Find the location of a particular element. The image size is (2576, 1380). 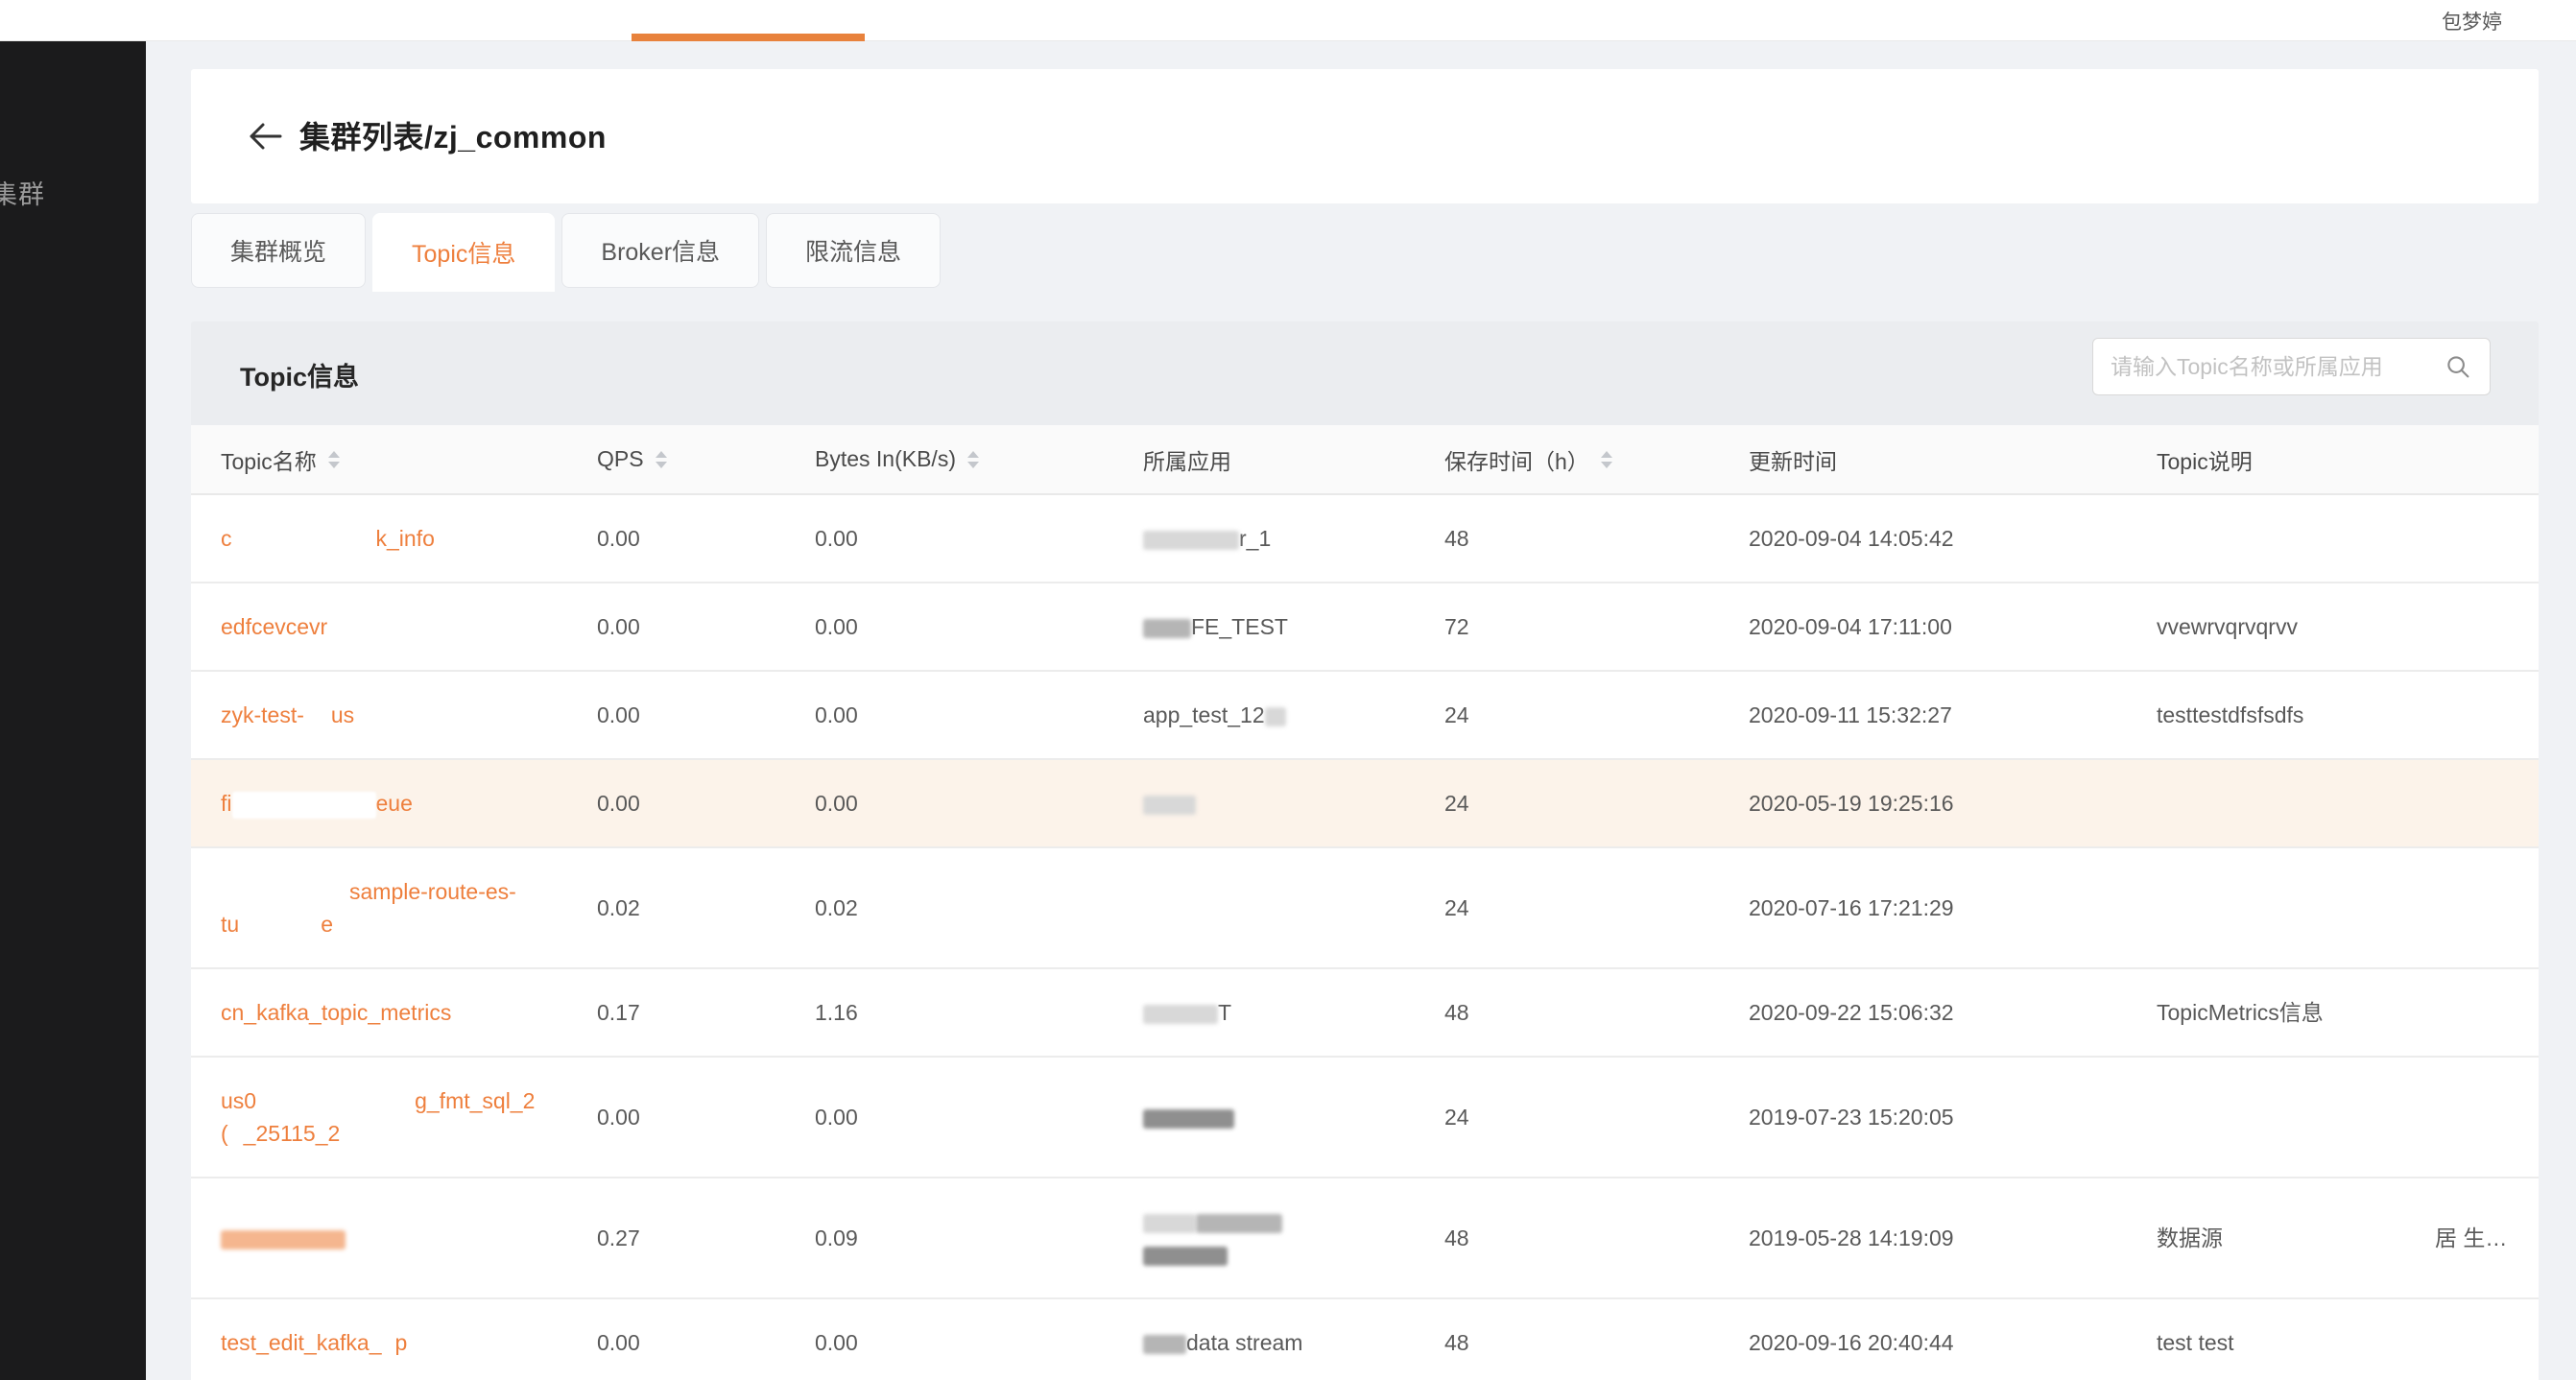

column-header: 保存时间（h） is located at coordinates (1585, 460).